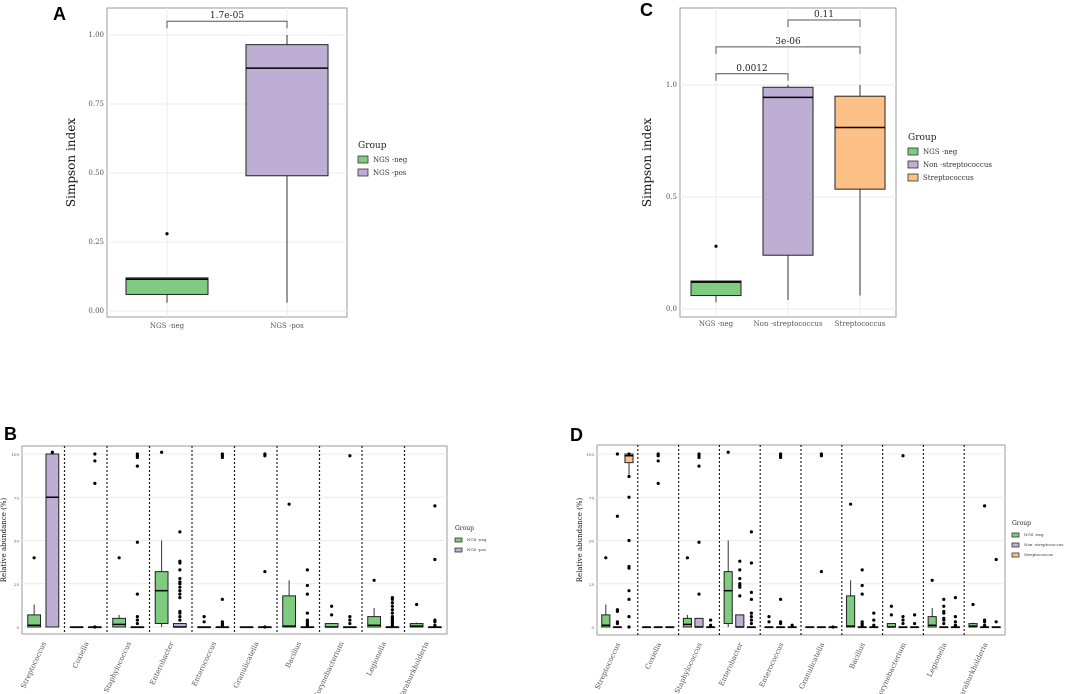 The height and width of the screenshot is (694, 1084). Describe the element at coordinates (167, 234) in the screenshot. I see `panel-a-0-outlier-point` at that location.